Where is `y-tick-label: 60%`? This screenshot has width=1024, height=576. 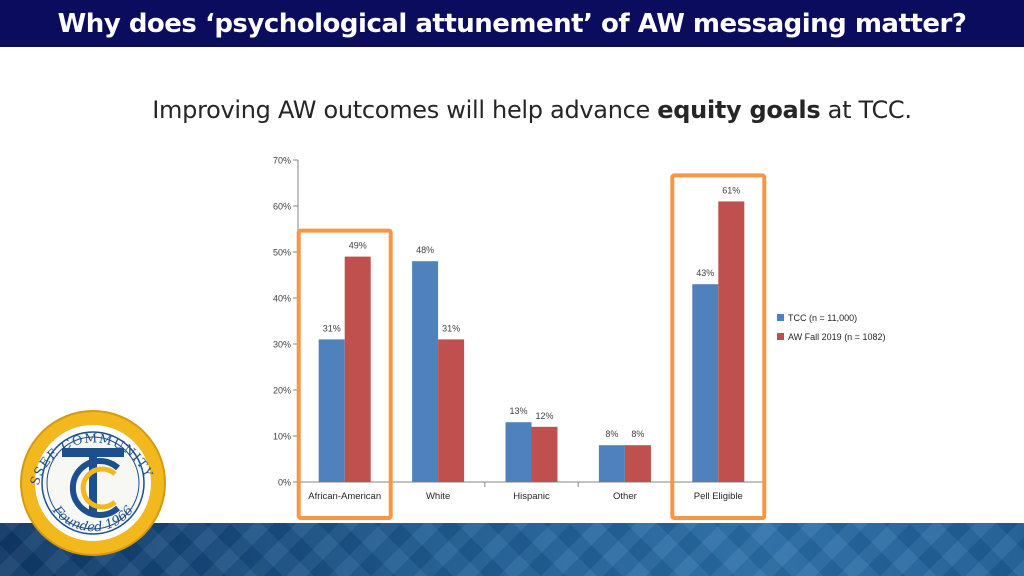
y-tick-label: 60% is located at coordinates (282, 207).